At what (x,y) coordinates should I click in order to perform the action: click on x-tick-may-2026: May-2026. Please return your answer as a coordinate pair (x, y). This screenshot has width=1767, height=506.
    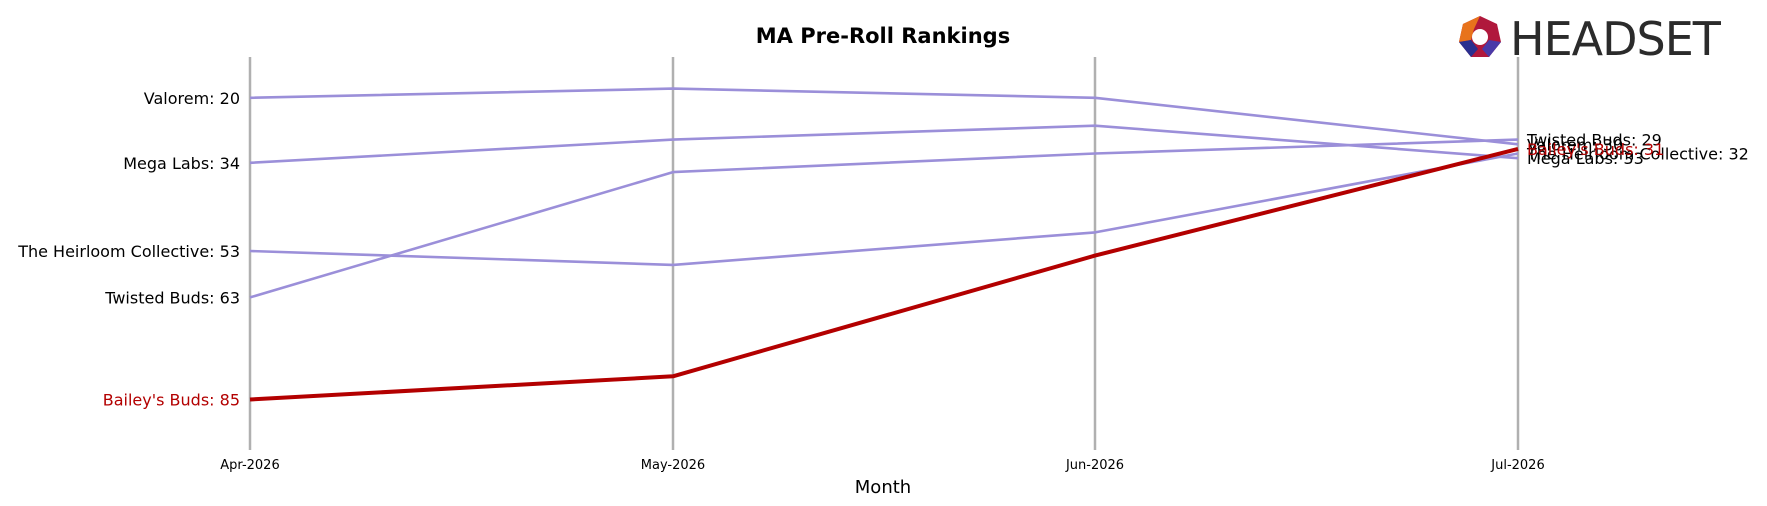
    Looking at the image, I should click on (673, 465).